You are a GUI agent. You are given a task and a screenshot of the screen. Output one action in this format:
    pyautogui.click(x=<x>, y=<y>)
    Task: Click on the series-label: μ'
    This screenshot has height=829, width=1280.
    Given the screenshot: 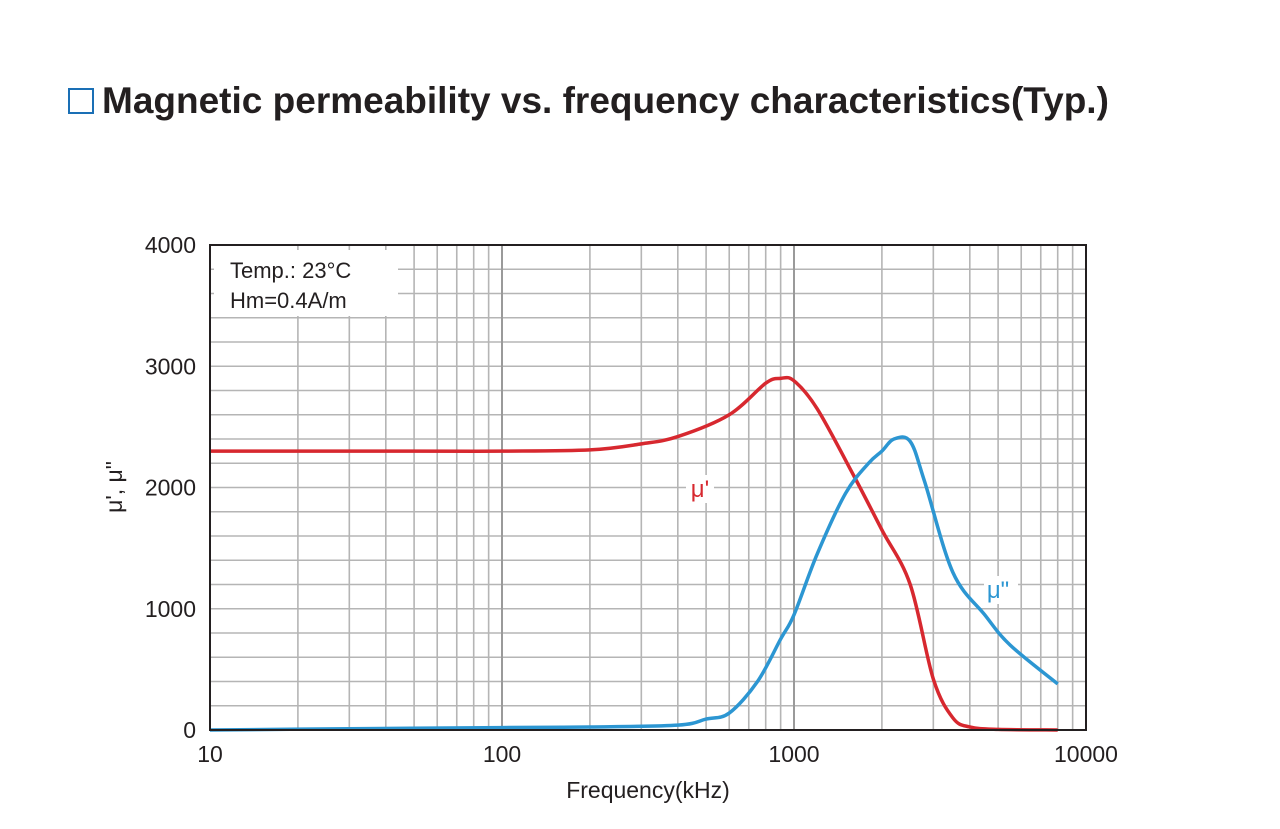 What is the action you would take?
    pyautogui.click(x=700, y=489)
    